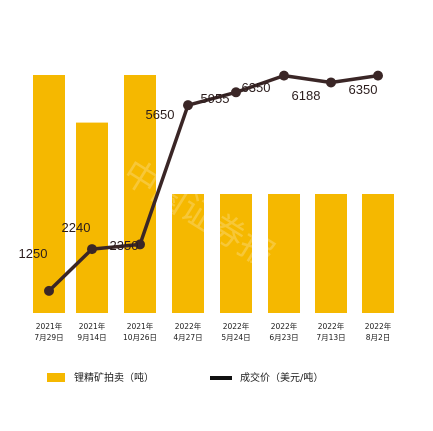  What do you see at coordinates (92, 110) in the screenshot?
I see `bar-value-label-2: 8000` at bounding box center [92, 110].